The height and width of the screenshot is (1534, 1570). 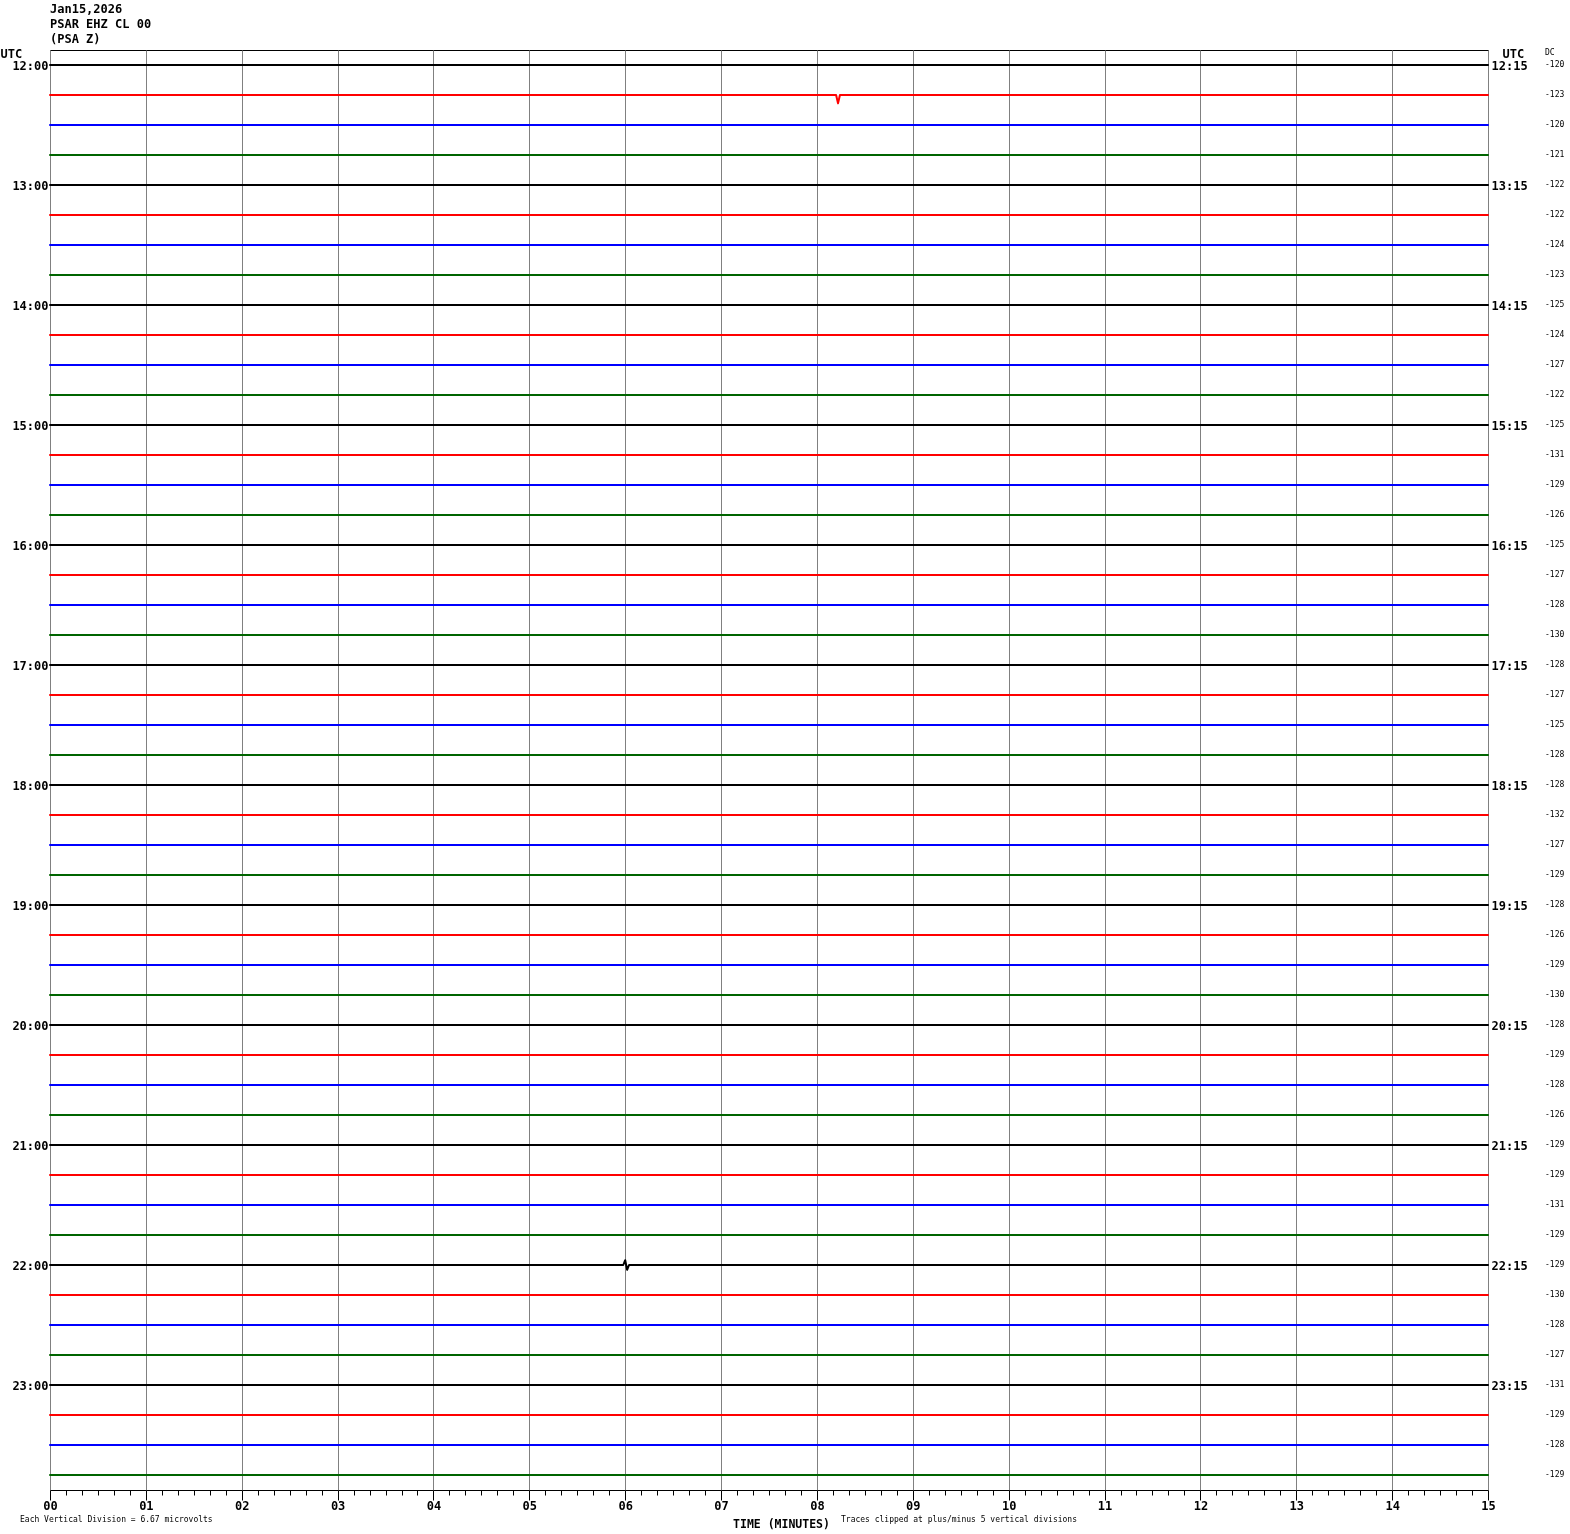 I want to click on y-tick-label: 17:00, so click(x=30, y=665).